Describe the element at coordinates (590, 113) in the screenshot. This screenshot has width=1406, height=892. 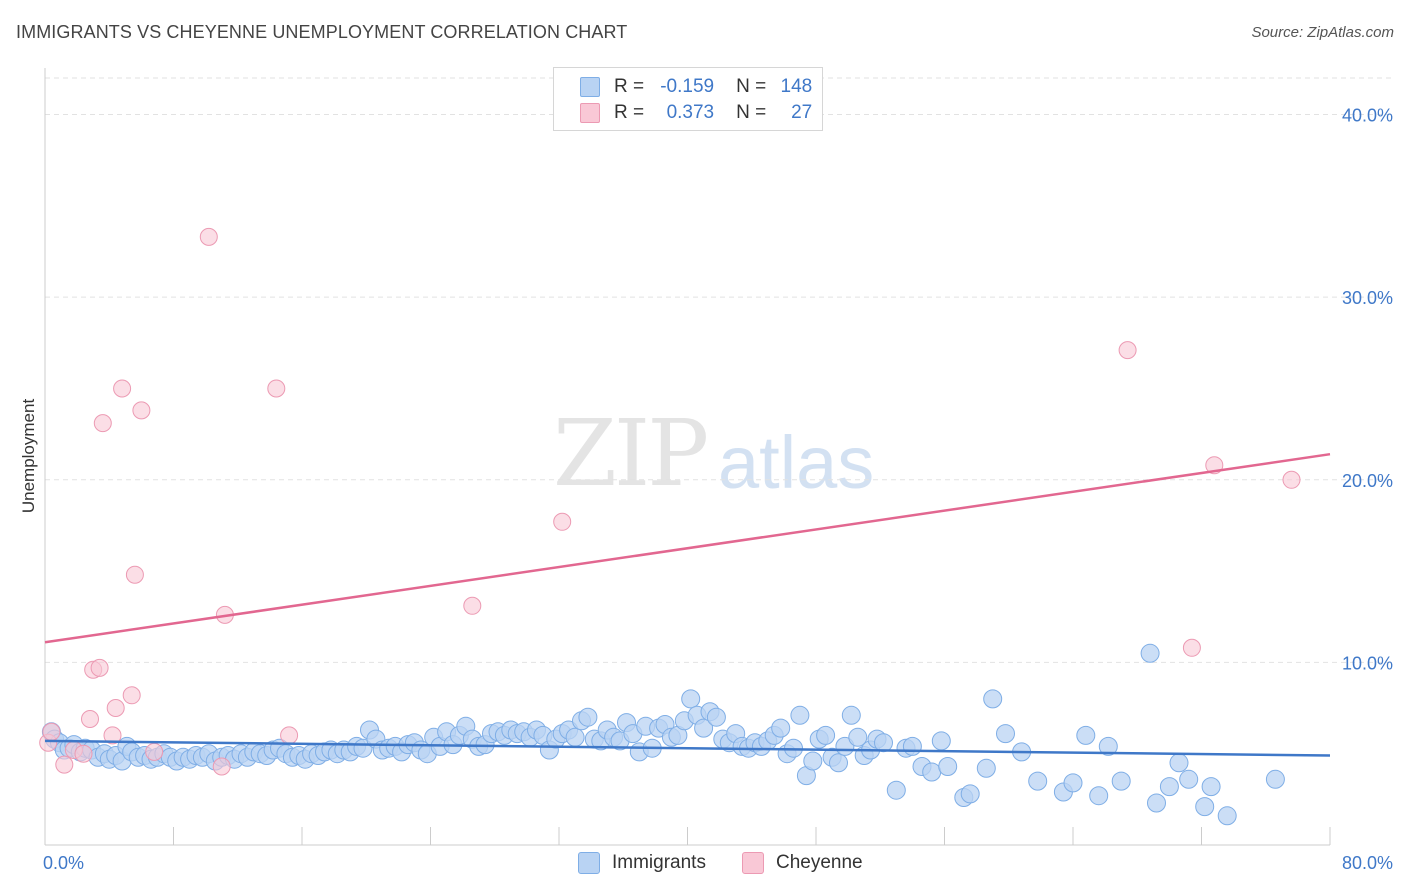
I see `cheyenne-swatch` at that location.